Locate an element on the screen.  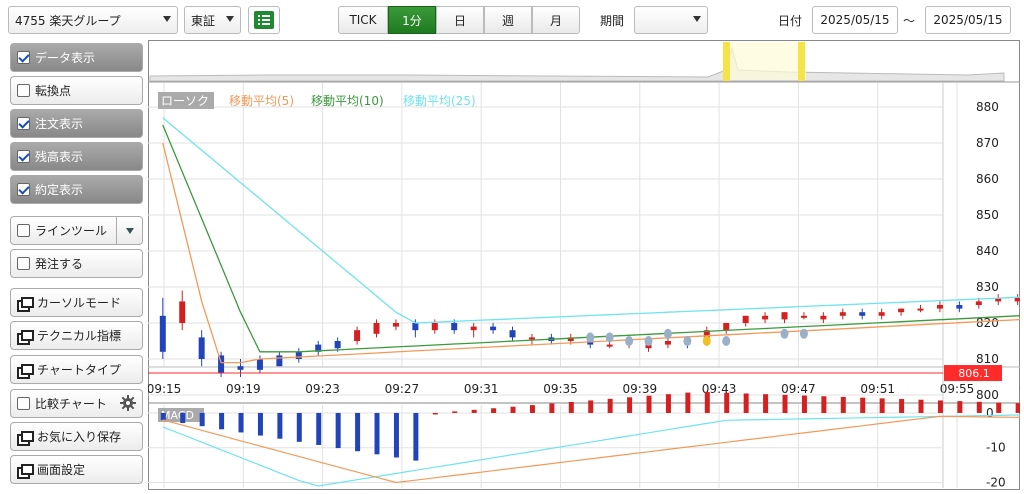
sidebar-item-save-favorite: お気に入り保存 is located at coordinates (76, 436).